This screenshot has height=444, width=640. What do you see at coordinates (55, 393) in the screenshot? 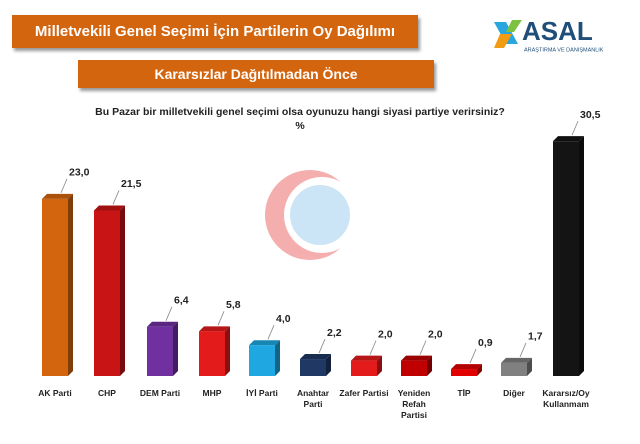
I see `x-tick-label: AK Parti` at bounding box center [55, 393].